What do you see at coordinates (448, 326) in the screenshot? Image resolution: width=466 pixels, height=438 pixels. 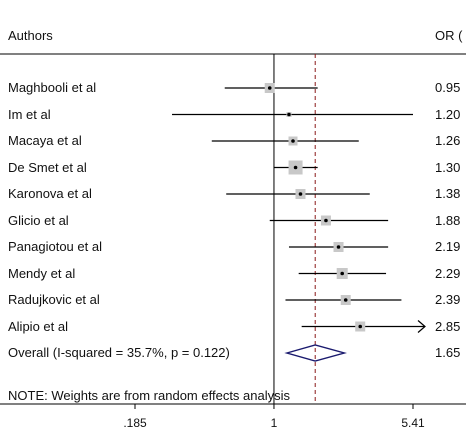 I see `or-value: 2.85` at bounding box center [448, 326].